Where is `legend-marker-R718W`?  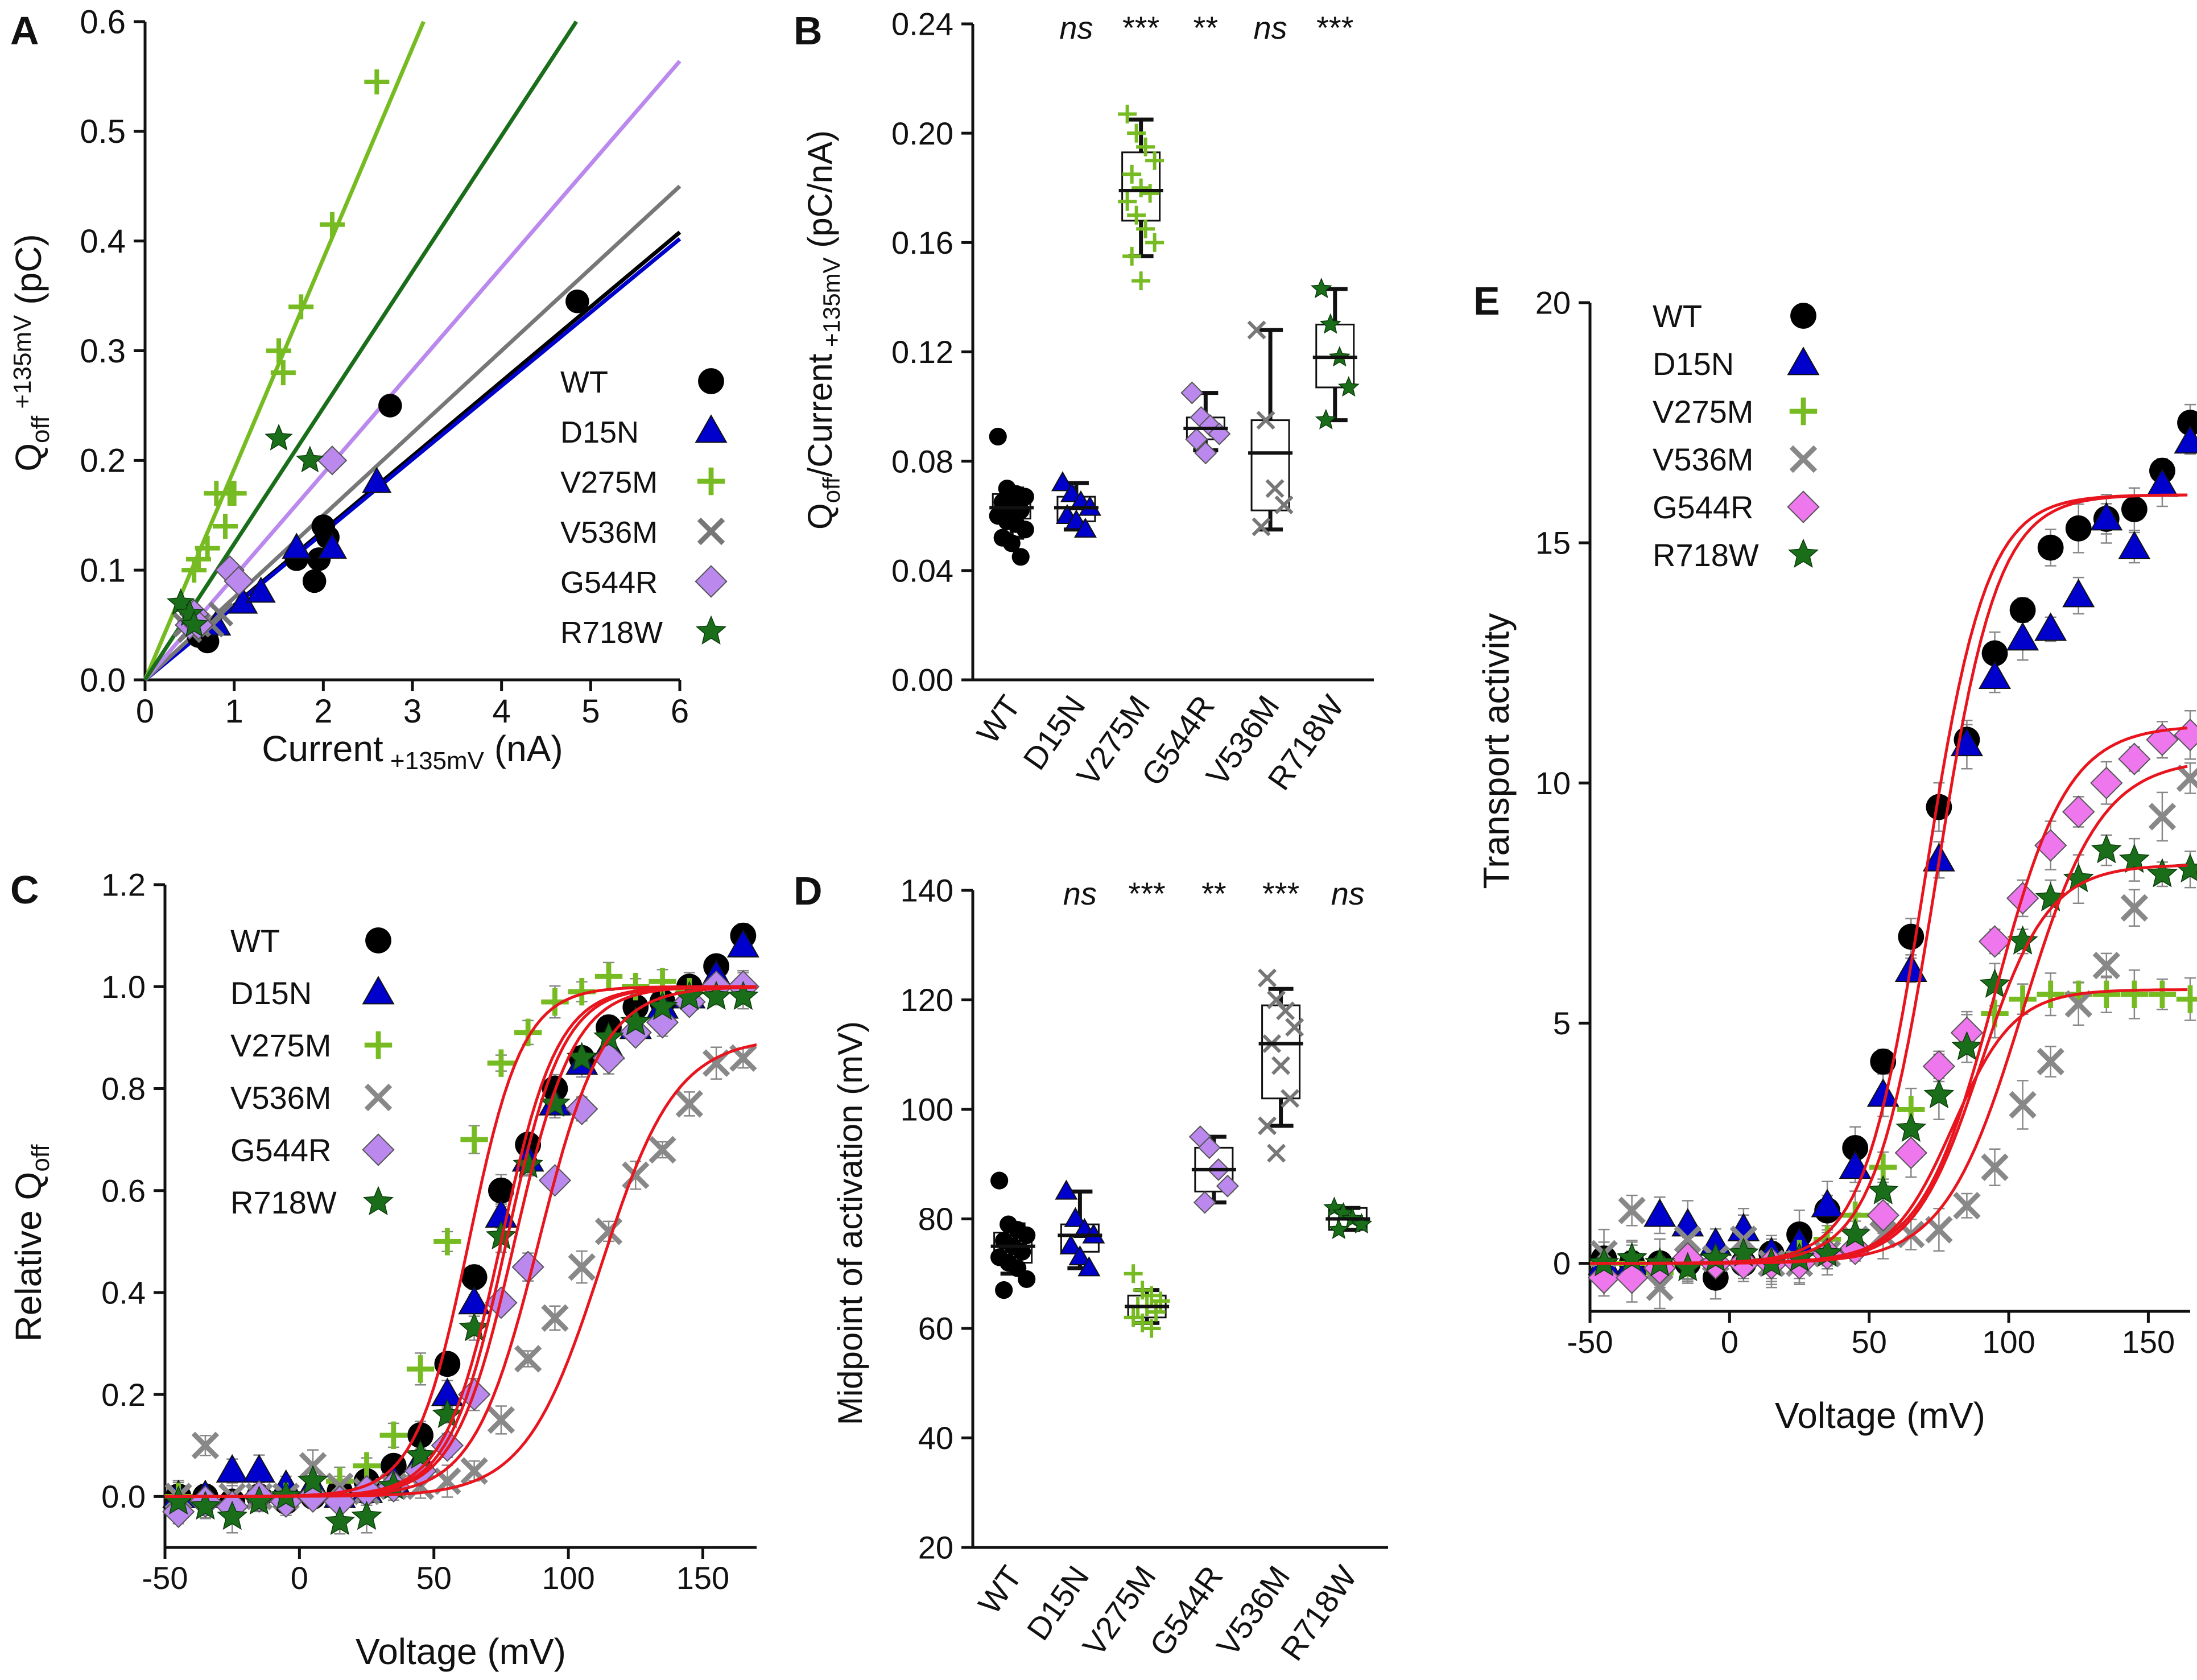
legend-marker-R718W is located at coordinates (1803, 553).